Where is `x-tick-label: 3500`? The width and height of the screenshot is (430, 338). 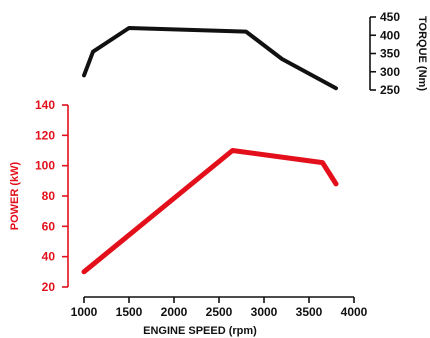 x-tick-label: 3500 is located at coordinates (309, 312).